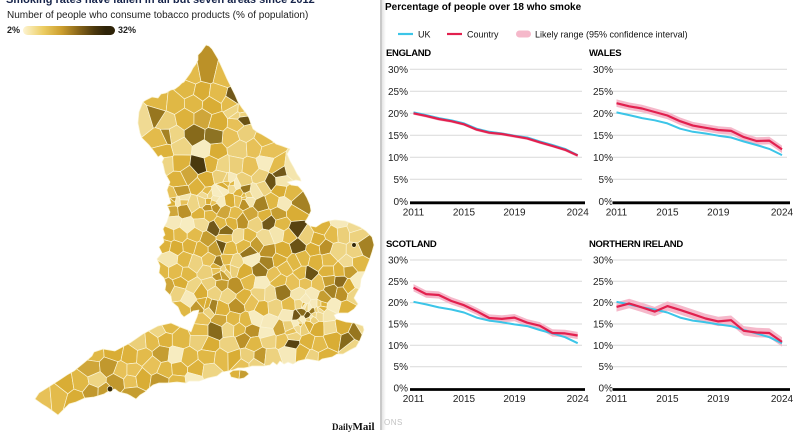 This screenshot has height=433, width=800. What do you see at coordinates (483, 35) in the screenshot?
I see `svg-text: Country` at bounding box center [483, 35].